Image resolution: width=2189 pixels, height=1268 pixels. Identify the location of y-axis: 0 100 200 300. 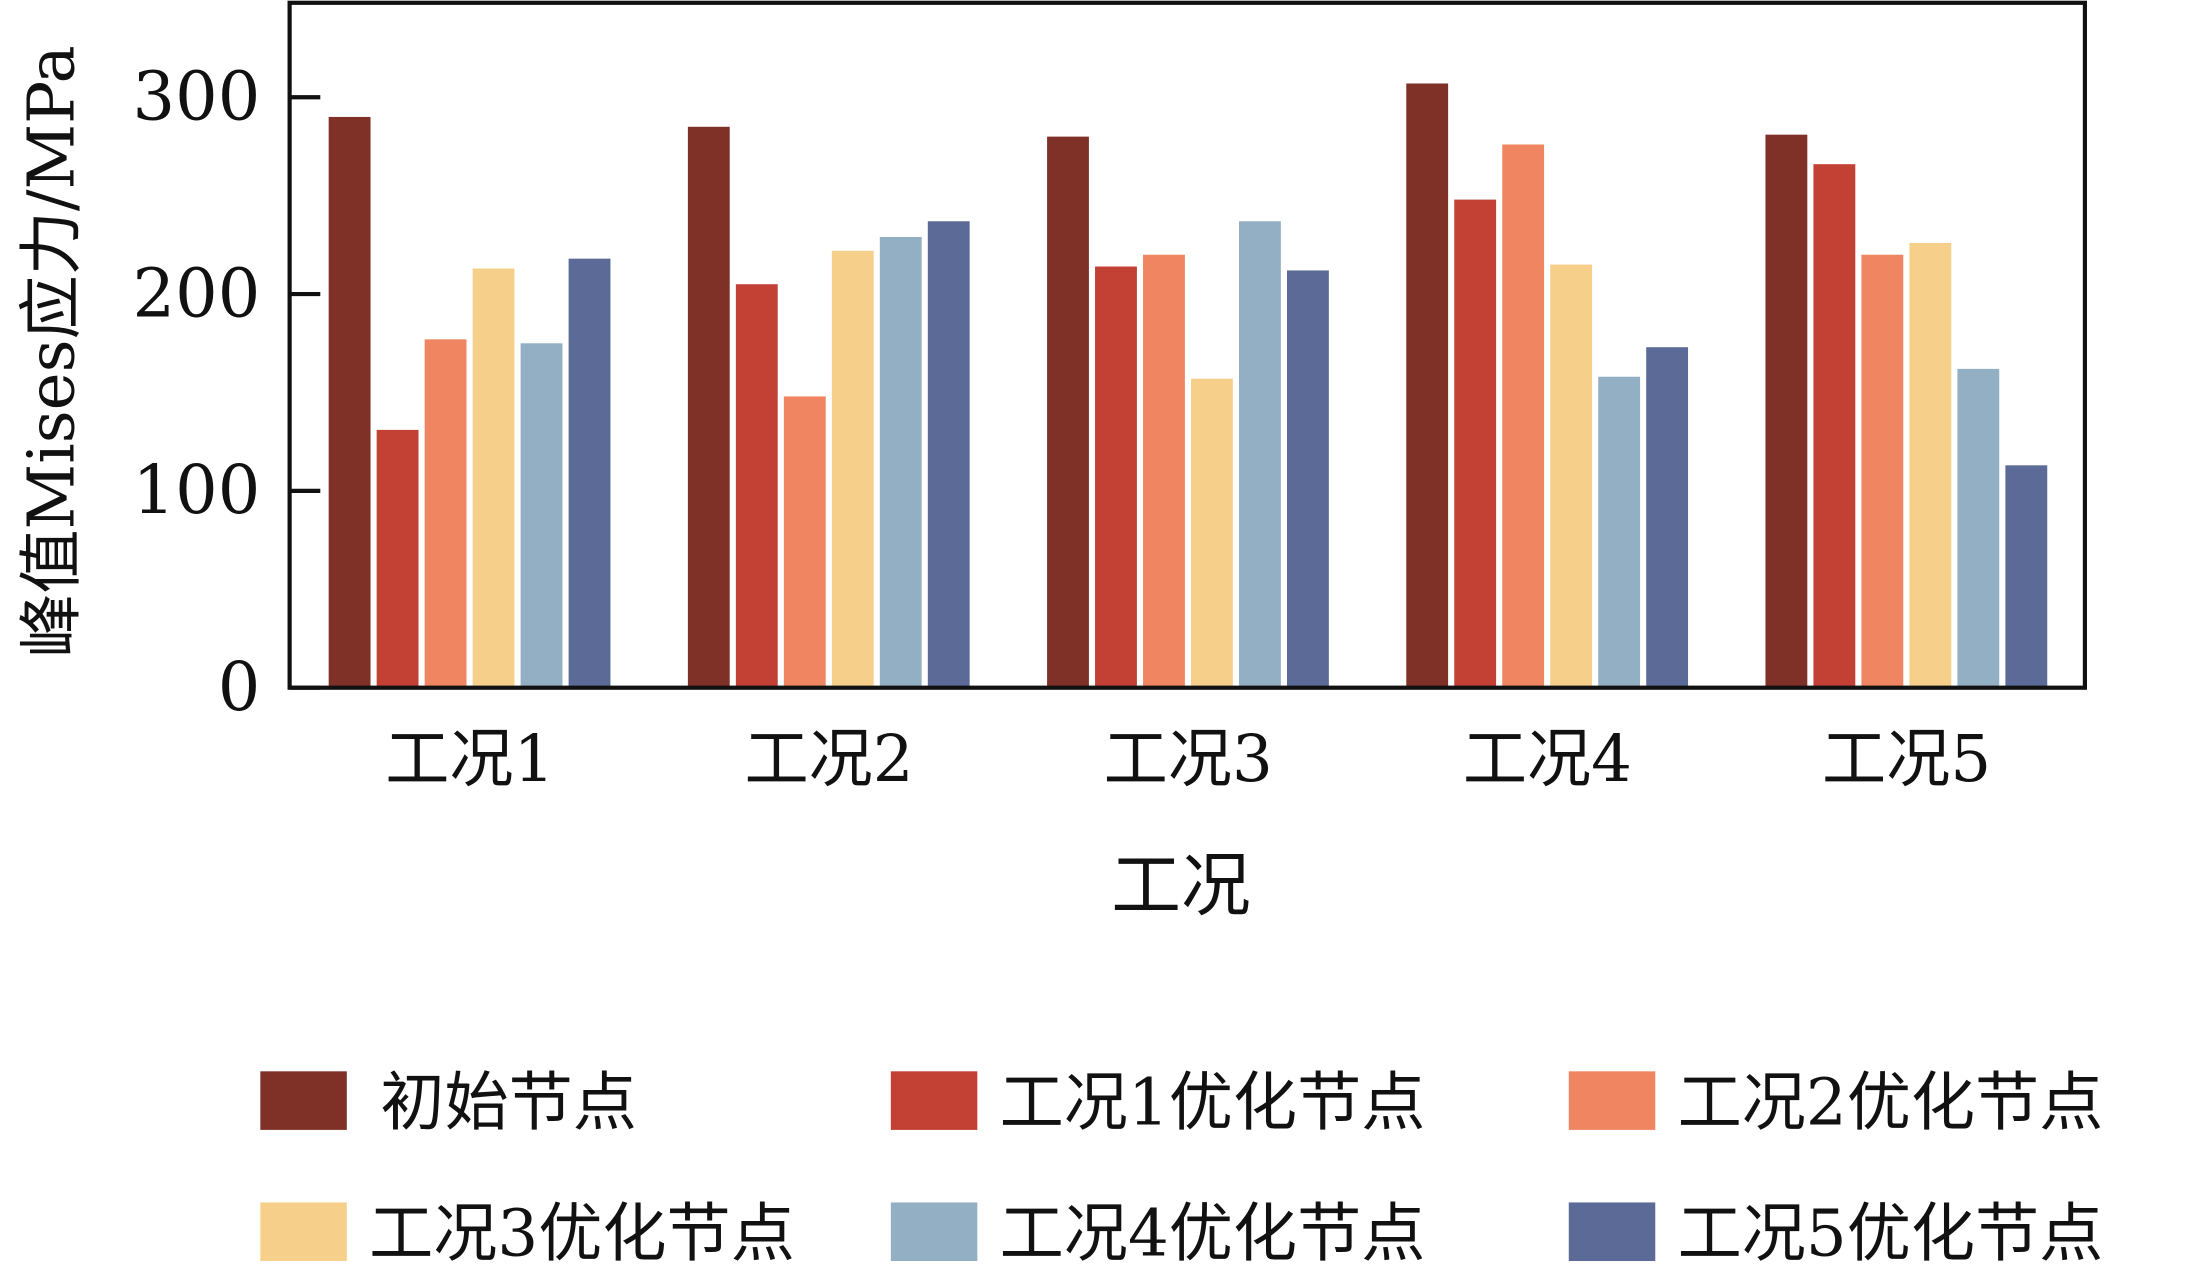
(227, 392).